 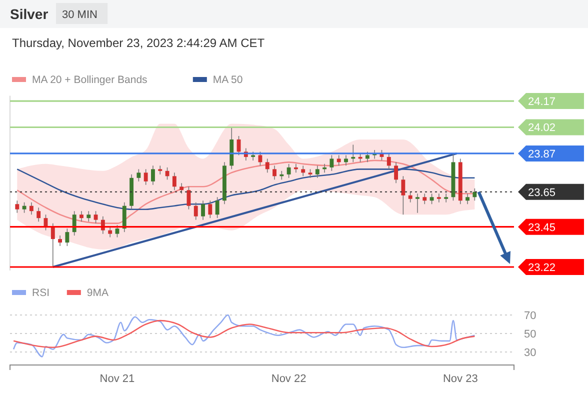 I want to click on legend-label: MA 50, so click(x=227, y=80).